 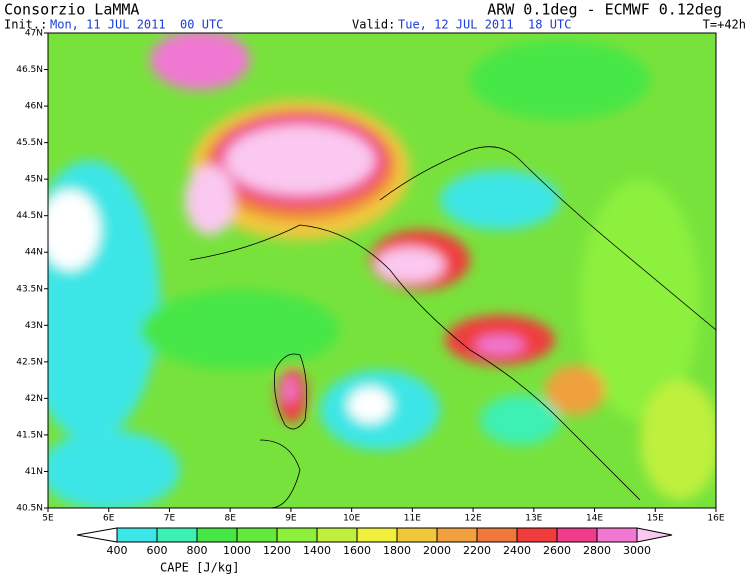 What do you see at coordinates (473, 519) in the screenshot?
I see `lon-label: 12E` at bounding box center [473, 519].